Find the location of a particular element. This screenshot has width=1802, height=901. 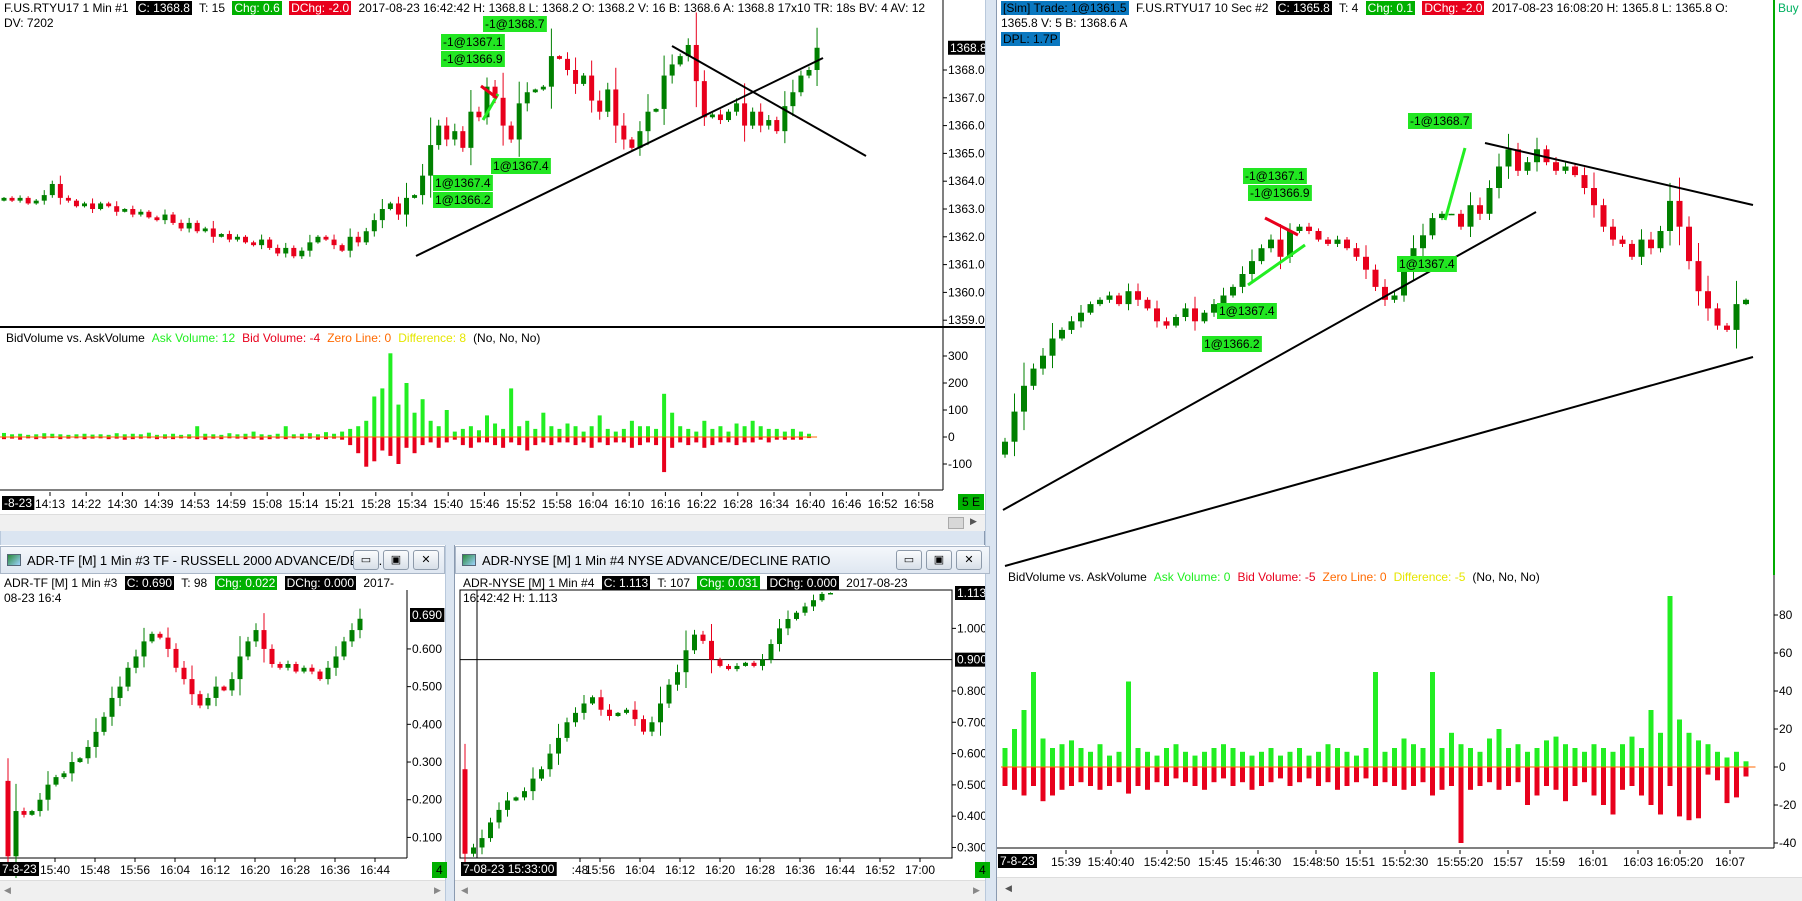

adr-tf-time-label: 15:56 is located at coordinates (135, 870).